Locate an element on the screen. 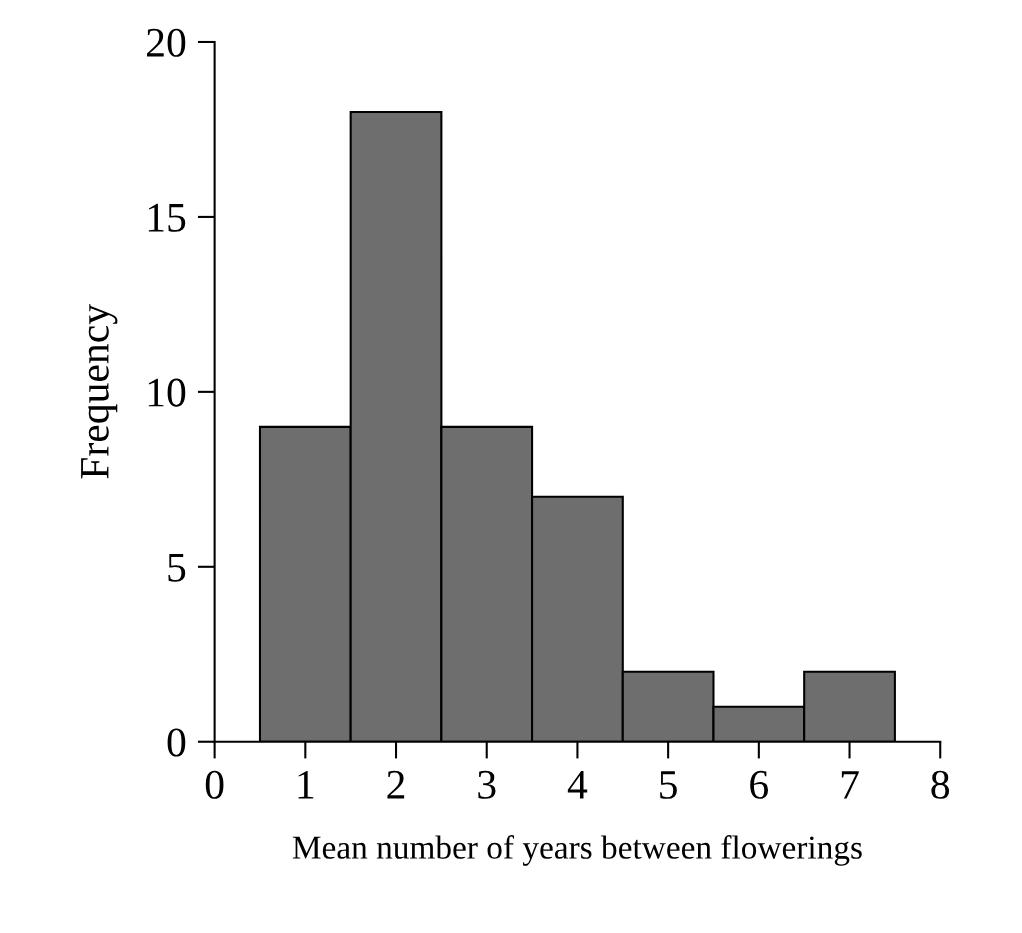  y-axis-title: Frequency is located at coordinates (99, 391).